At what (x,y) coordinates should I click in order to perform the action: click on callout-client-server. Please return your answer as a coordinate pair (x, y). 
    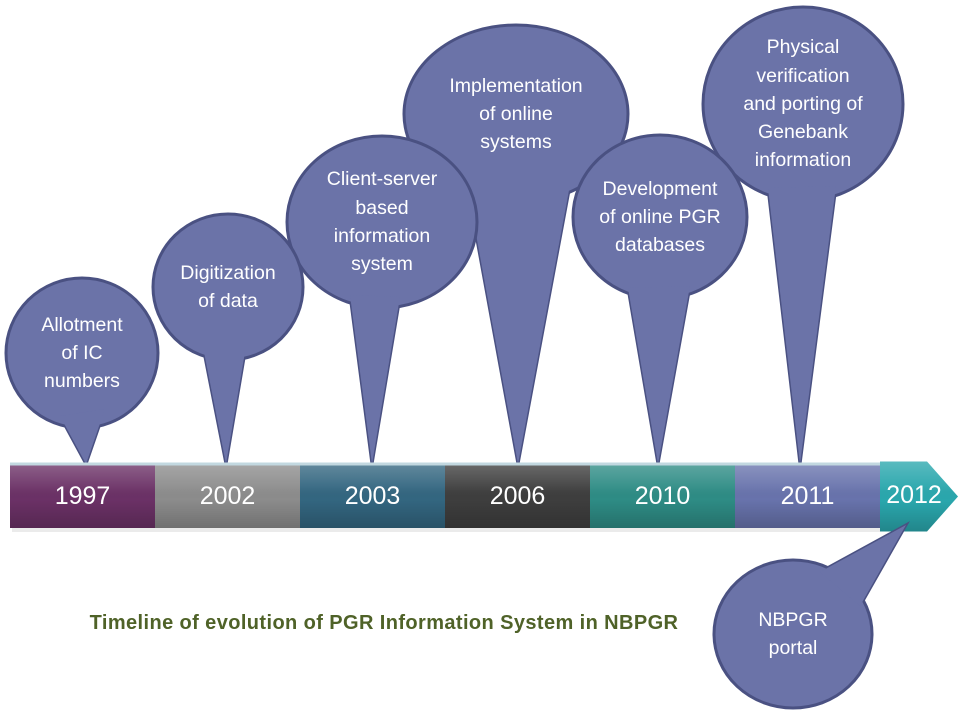
    Looking at the image, I should click on (382, 299).